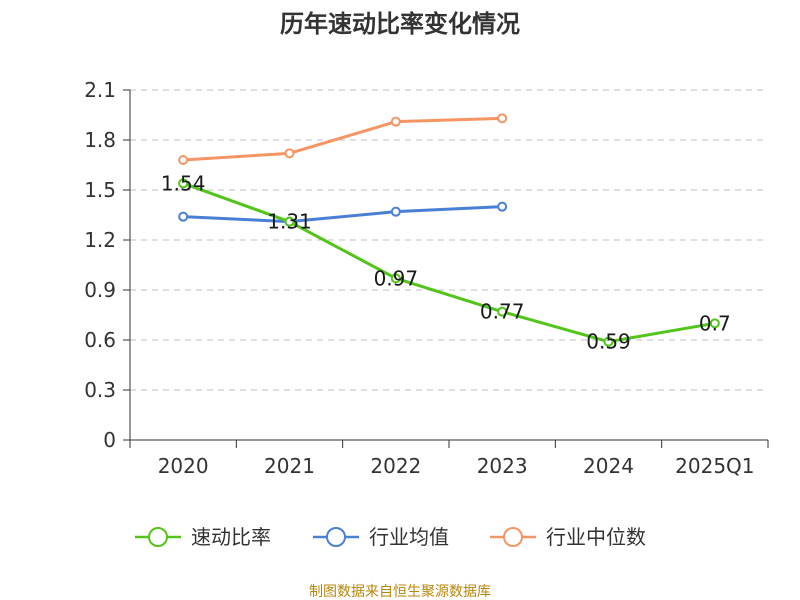 This screenshot has height=600, width=800. What do you see at coordinates (608, 466) in the screenshot?
I see `x-tick-label: 2024` at bounding box center [608, 466].